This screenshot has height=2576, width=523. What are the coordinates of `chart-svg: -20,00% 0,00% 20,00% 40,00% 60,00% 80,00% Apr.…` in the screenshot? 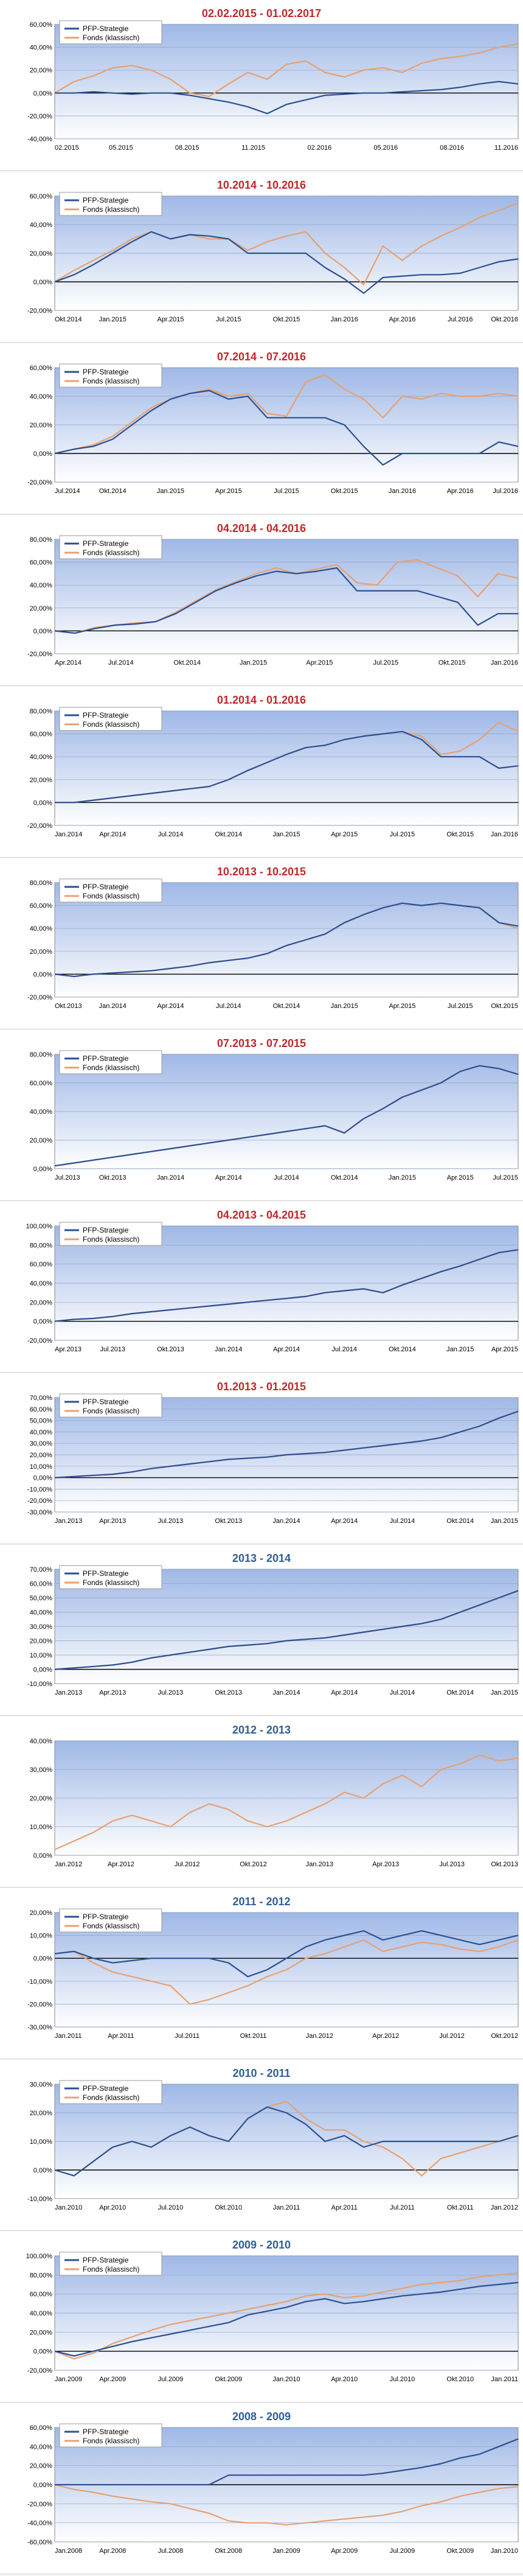 It's located at (273, 601).